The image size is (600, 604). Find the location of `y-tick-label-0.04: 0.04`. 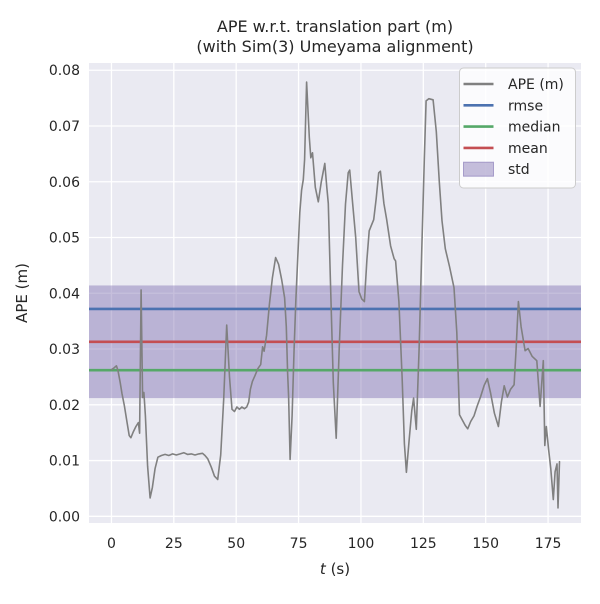

y-tick-label-0.04: 0.04 is located at coordinates (64, 294).